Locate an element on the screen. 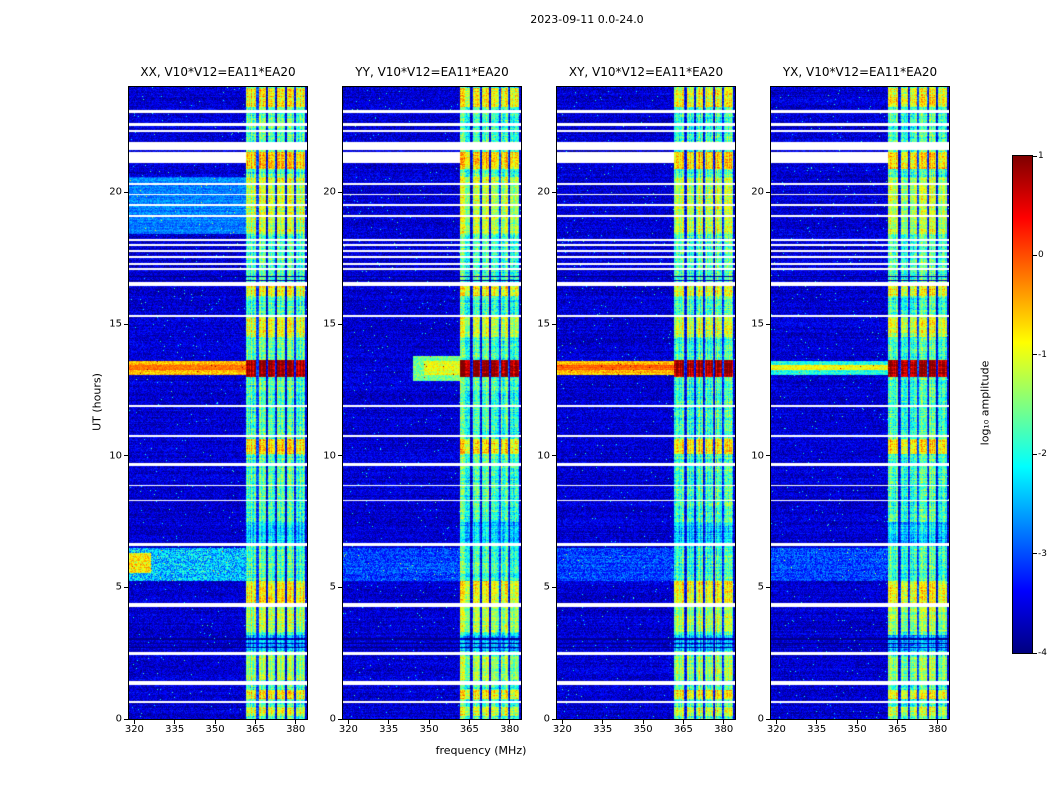 The image size is (1050, 800). colorbar-tick-label: -4 is located at coordinates (1042, 653).